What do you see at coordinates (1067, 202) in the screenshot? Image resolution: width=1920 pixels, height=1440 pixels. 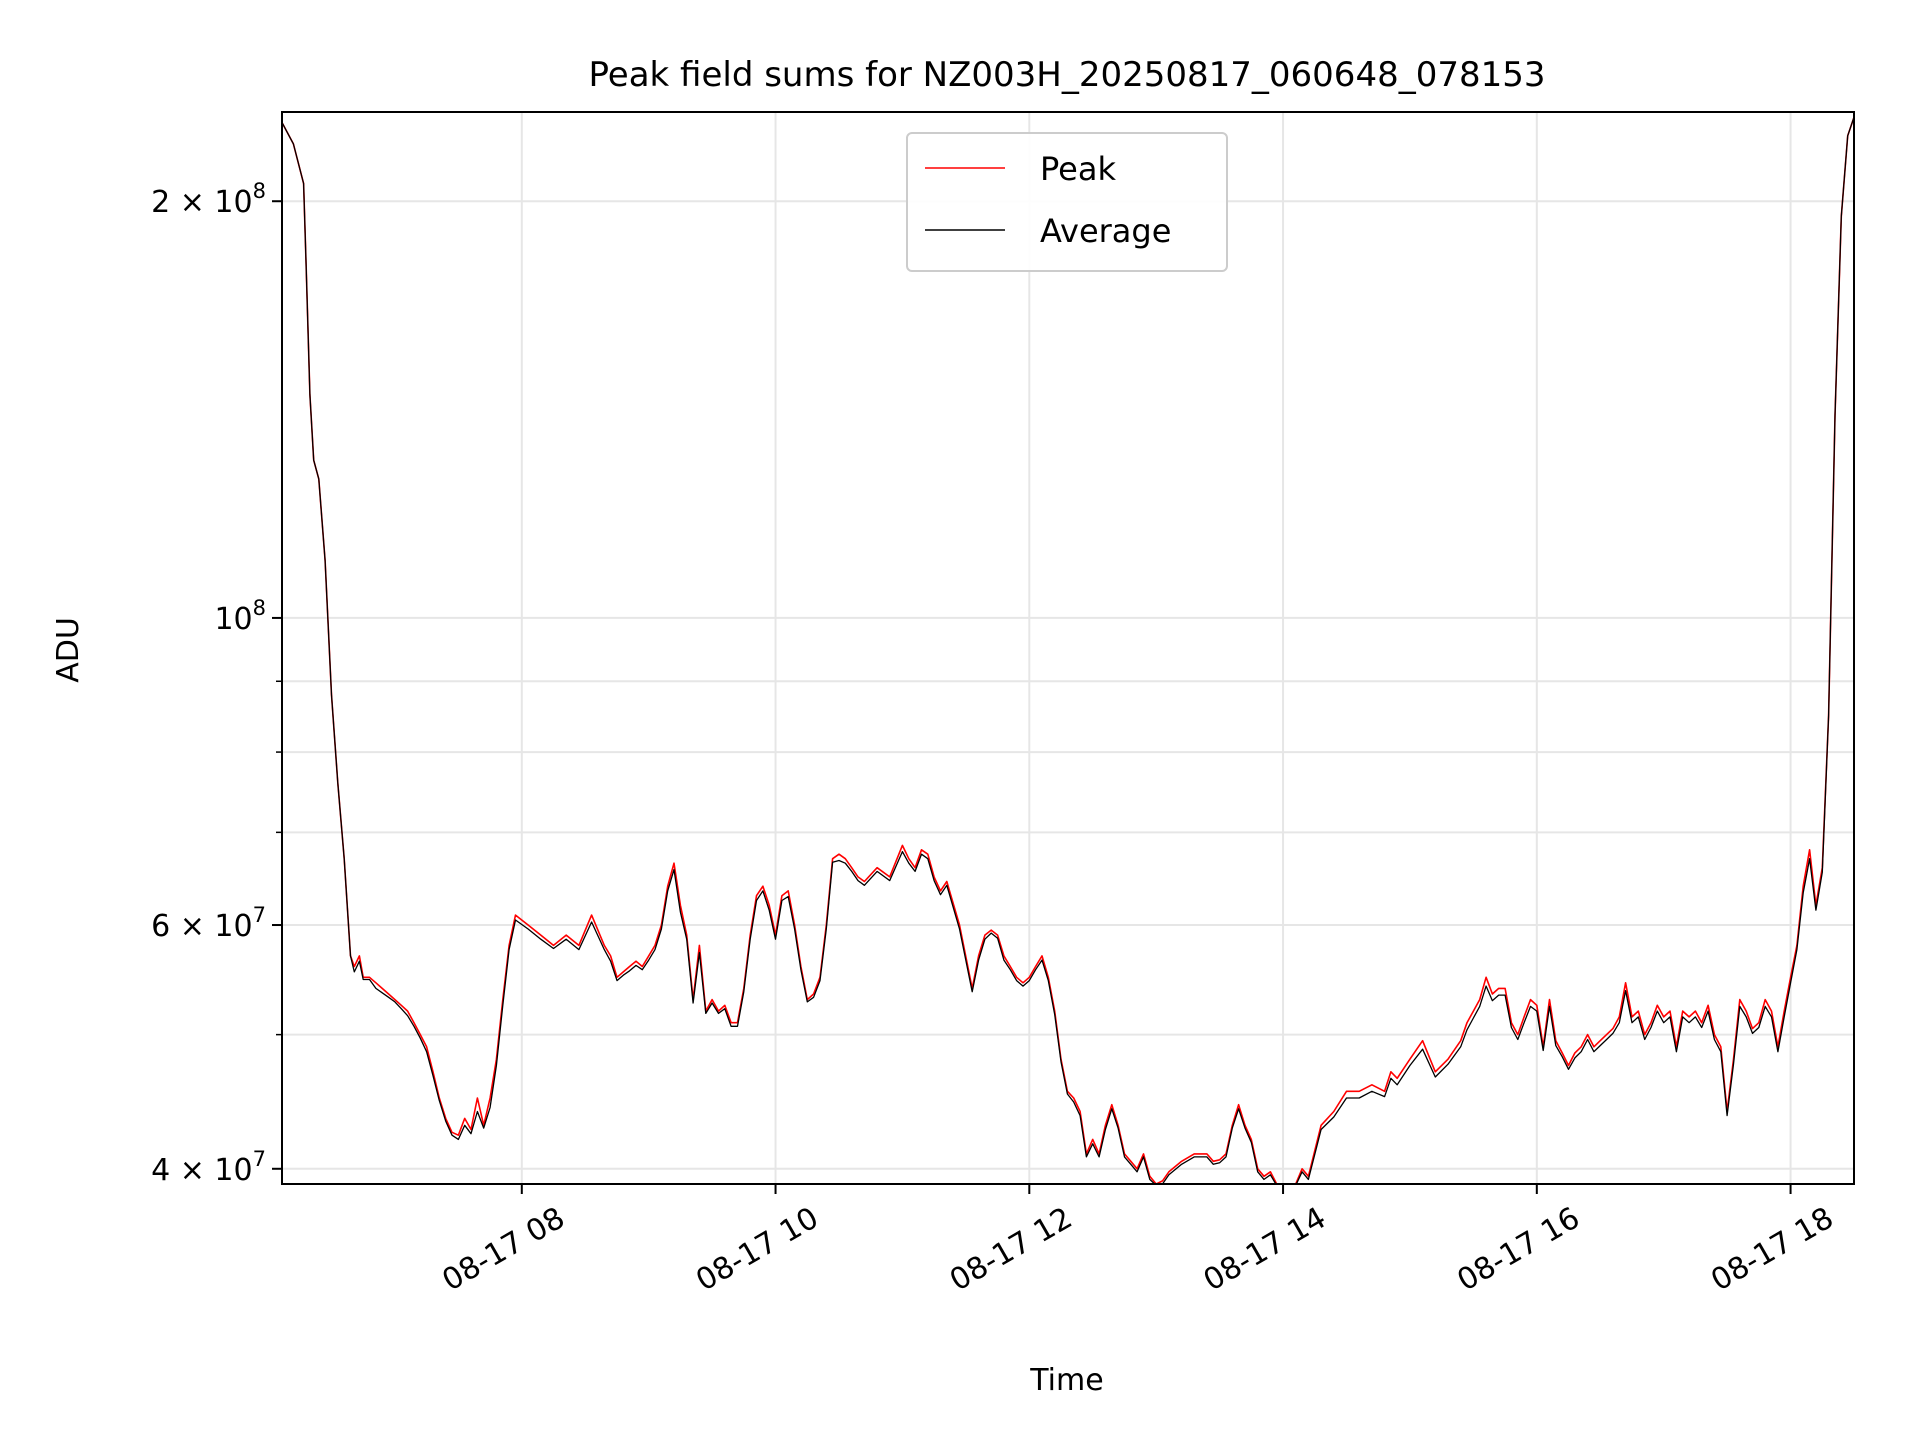 I see `legend: Peak Average` at bounding box center [1067, 202].